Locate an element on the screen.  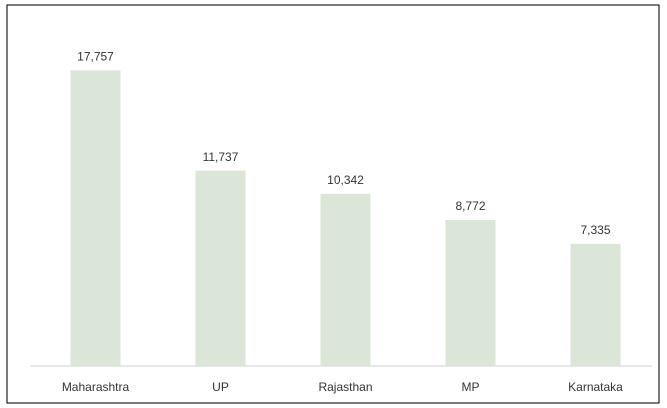
x-tick-label: Karnataka is located at coordinates (595, 387).